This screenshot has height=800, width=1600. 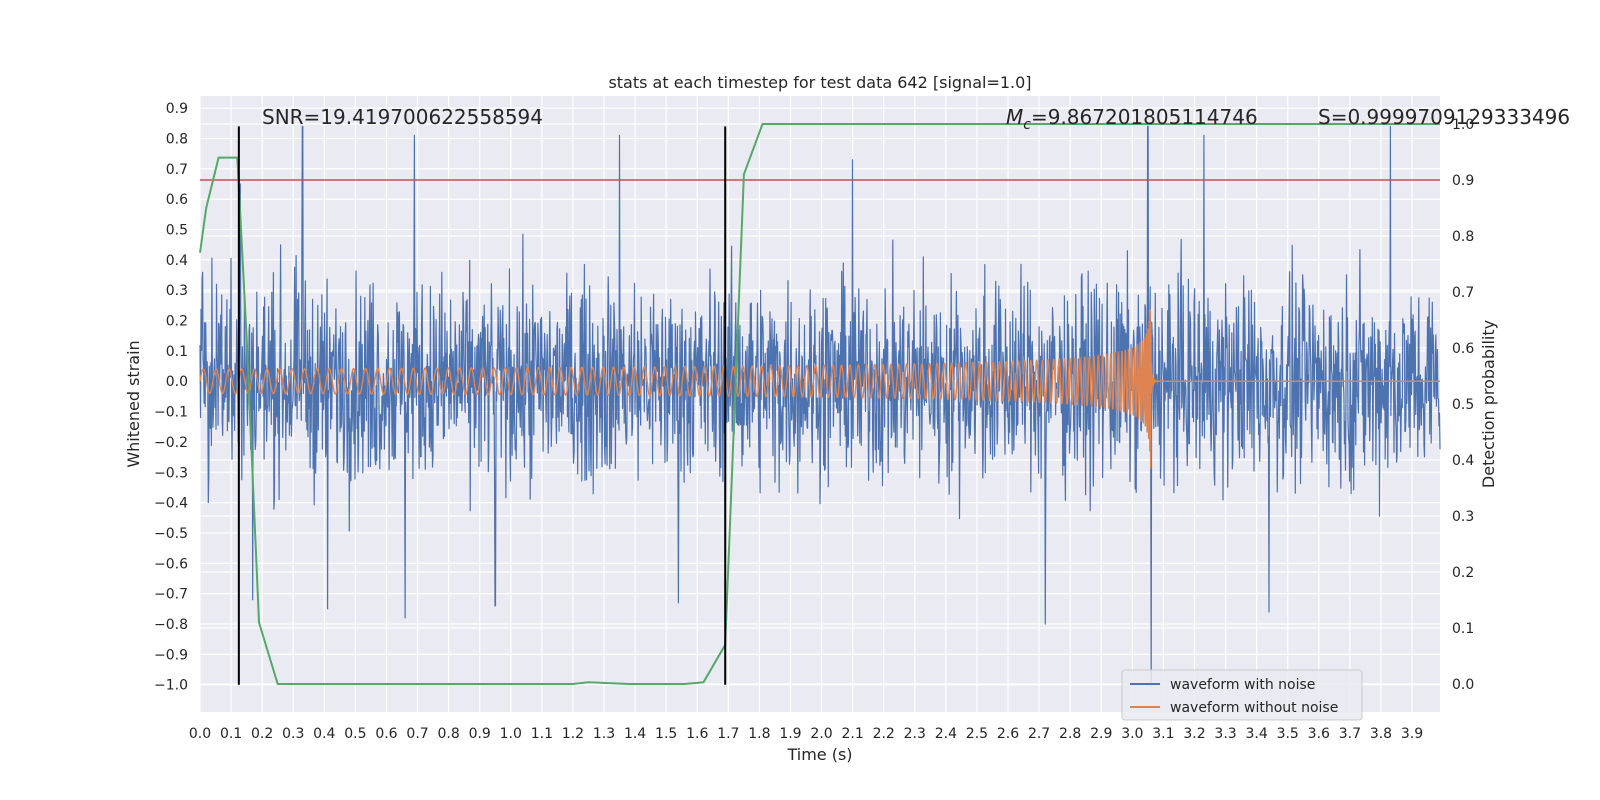 I want to click on x-tick-label: 2.5, so click(x=977, y=734).